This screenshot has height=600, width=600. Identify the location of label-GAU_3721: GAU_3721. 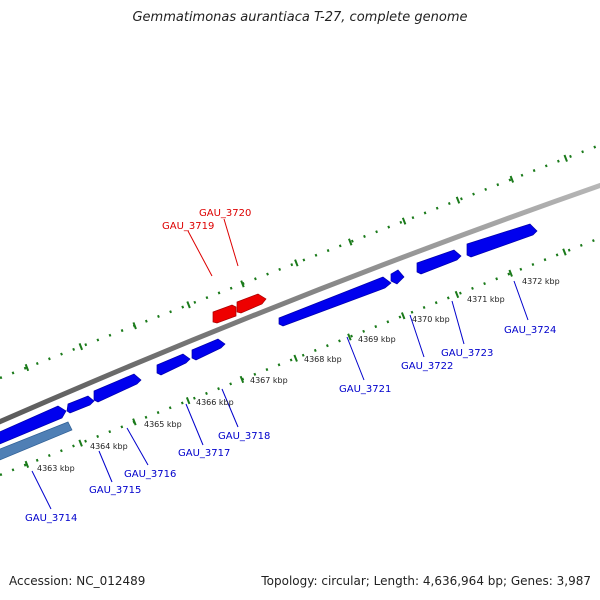
(365, 389).